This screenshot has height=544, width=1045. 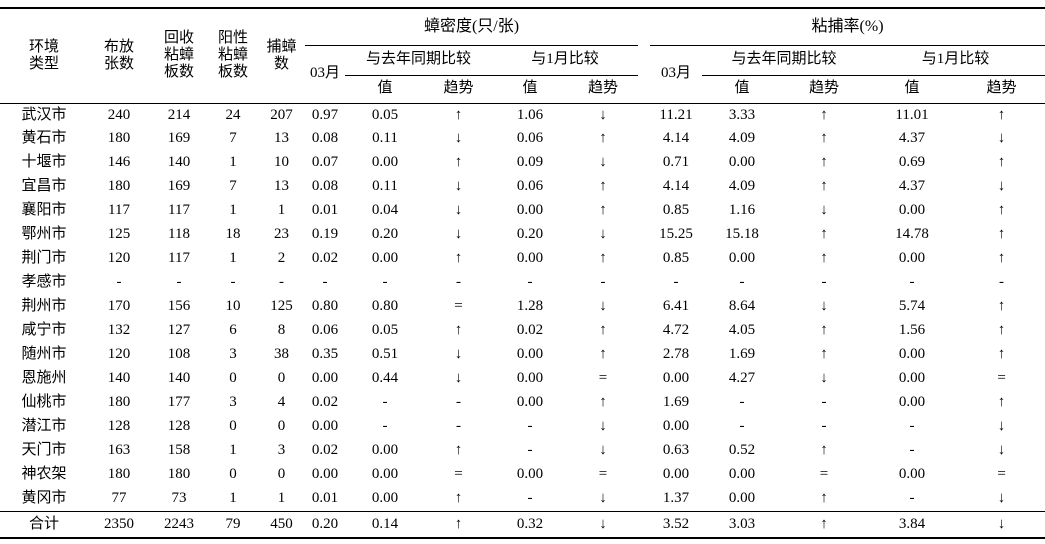 I want to click on row-label-cell: 合计, so click(x=44, y=524).